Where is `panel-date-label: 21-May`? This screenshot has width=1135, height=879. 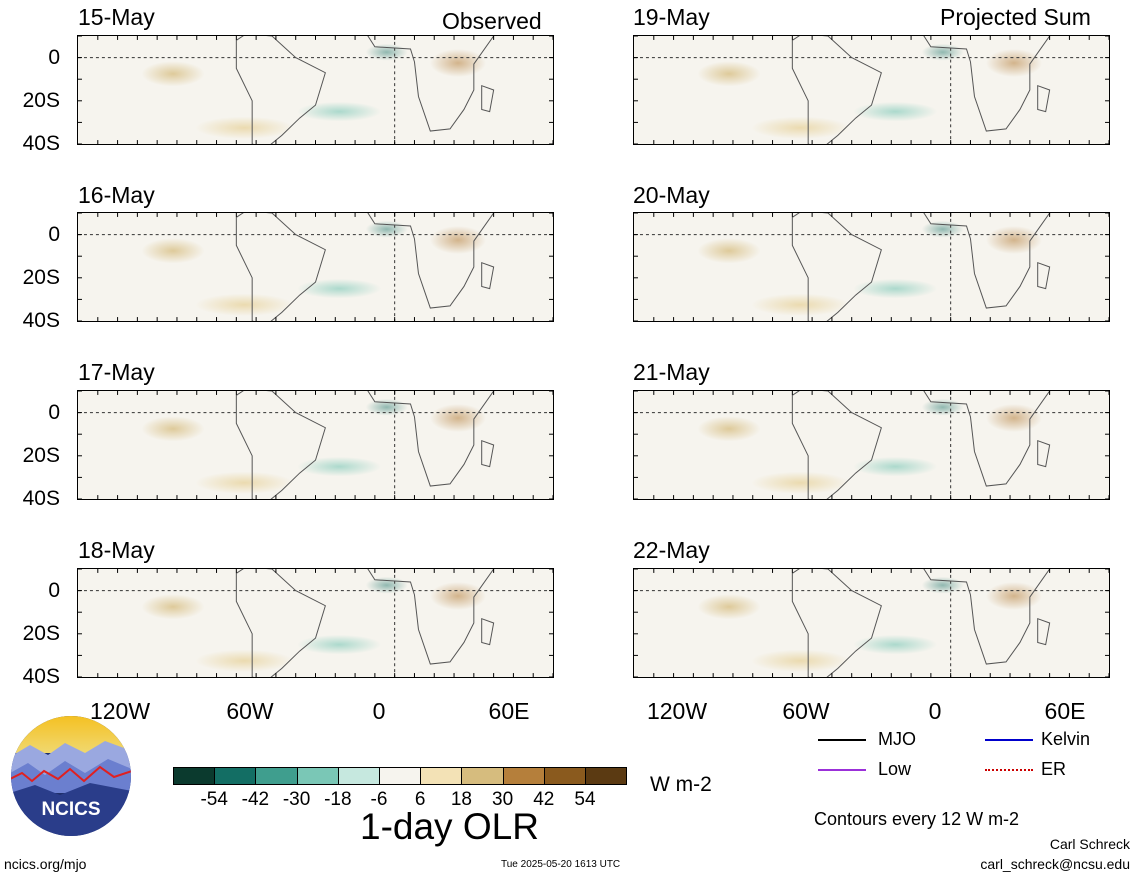
panel-date-label: 21-May is located at coordinates (671, 372).